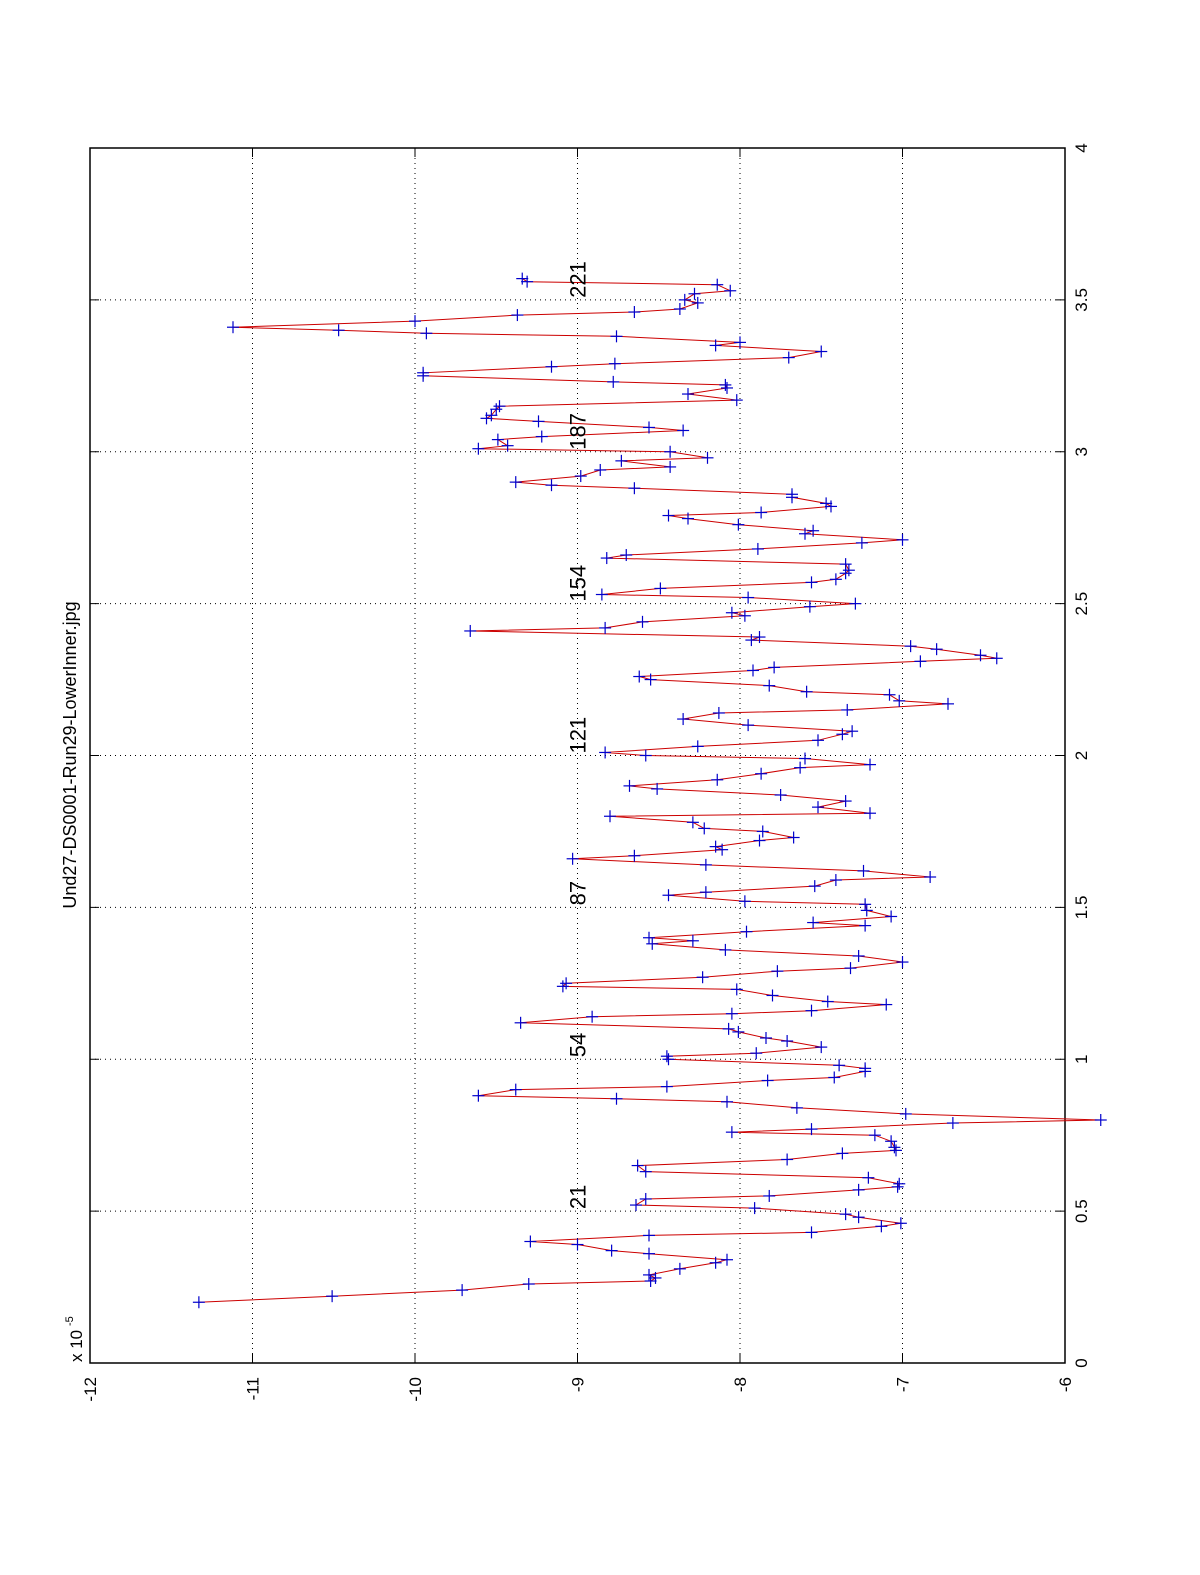  I want to click on y-multiplier-label: x 10, so click(76, 1346).